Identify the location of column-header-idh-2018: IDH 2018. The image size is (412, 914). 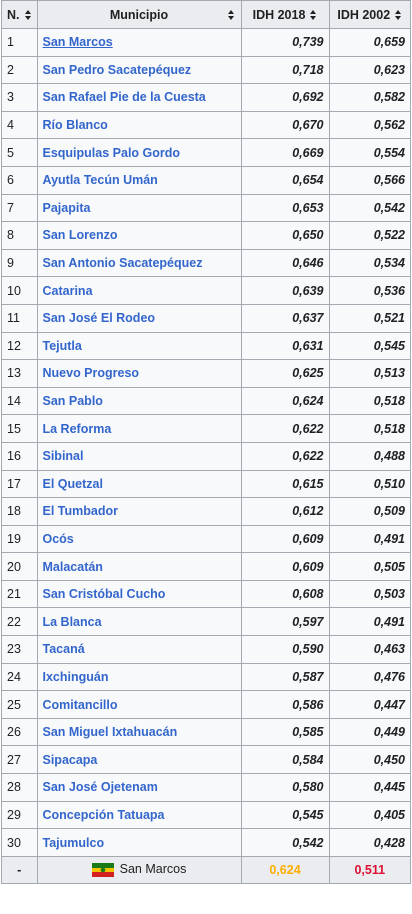
(285, 14).